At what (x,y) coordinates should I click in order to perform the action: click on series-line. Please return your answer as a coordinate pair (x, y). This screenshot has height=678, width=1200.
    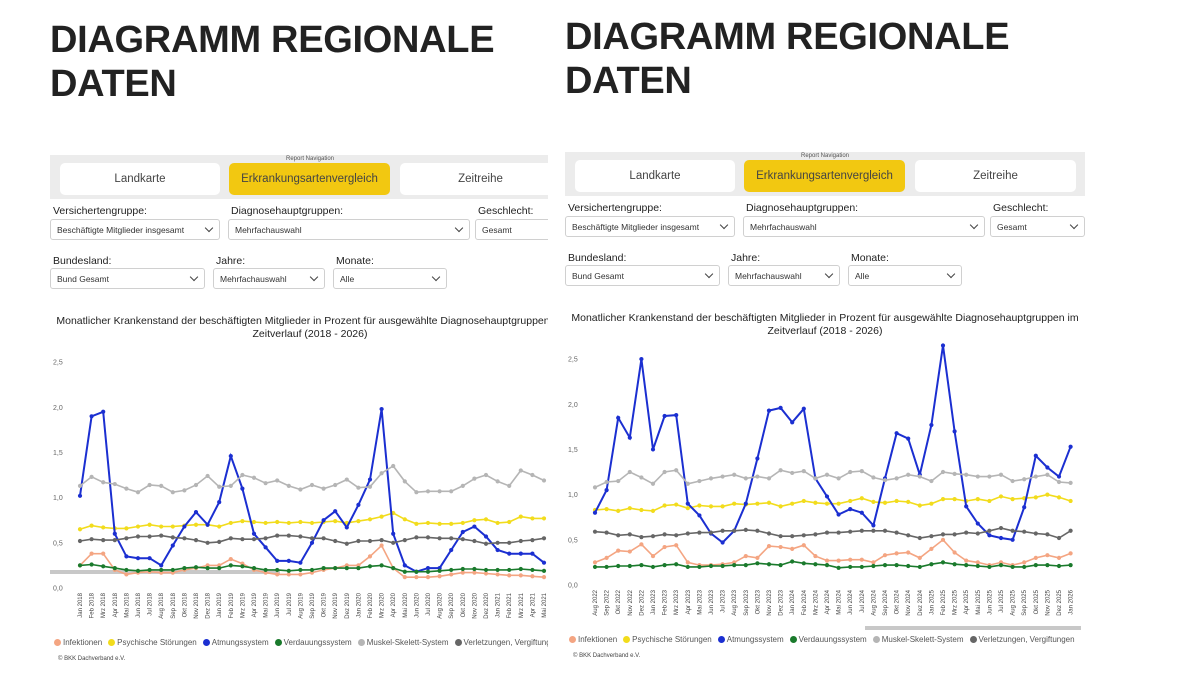
    Looking at the image, I should click on (312, 490).